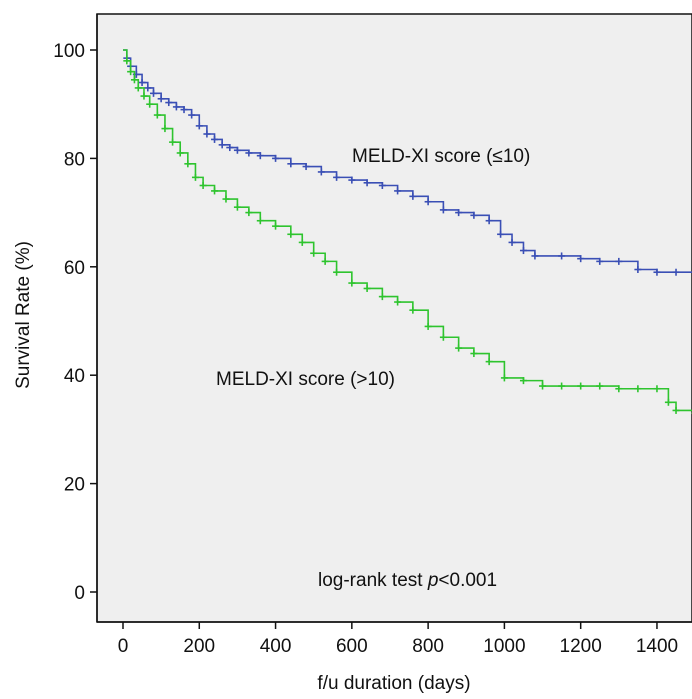 The image size is (692, 699). I want to click on x-tick-label: 400, so click(276, 646).